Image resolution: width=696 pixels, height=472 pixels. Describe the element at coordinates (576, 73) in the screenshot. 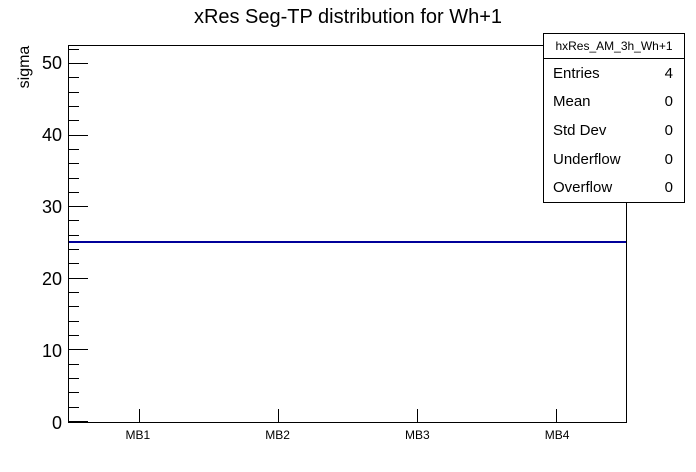

I see `stats-row-label: Entries` at that location.